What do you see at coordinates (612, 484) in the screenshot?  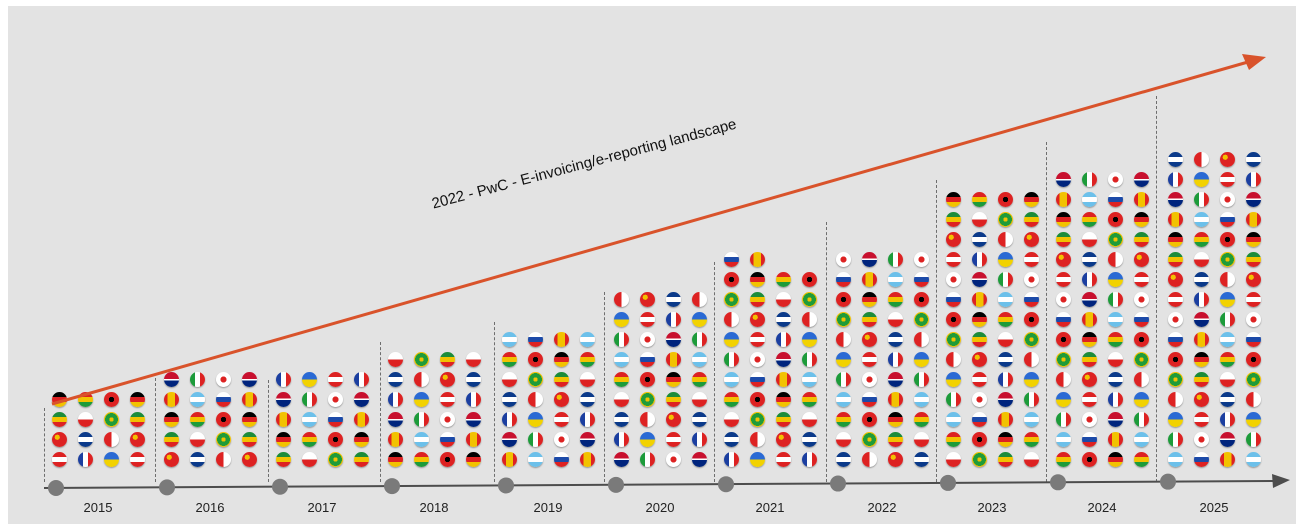 I see `timeline-dots` at bounding box center [612, 484].